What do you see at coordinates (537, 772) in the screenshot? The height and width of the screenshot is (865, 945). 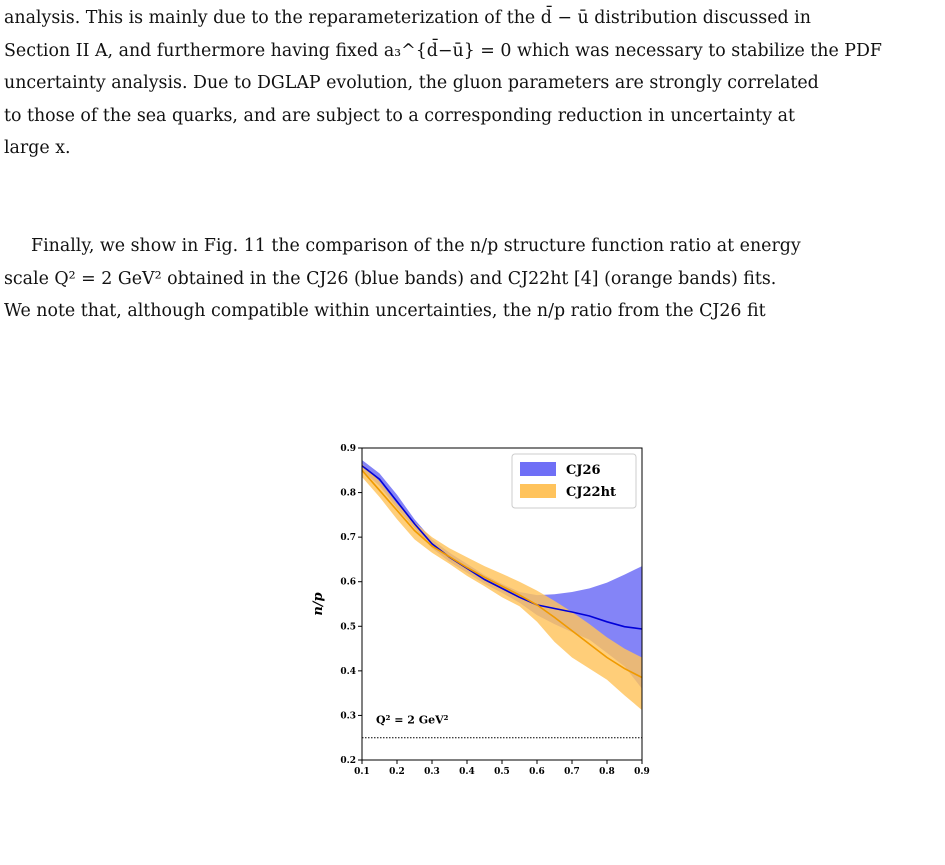 I see `x-tick-label: 0.6` at bounding box center [537, 772].